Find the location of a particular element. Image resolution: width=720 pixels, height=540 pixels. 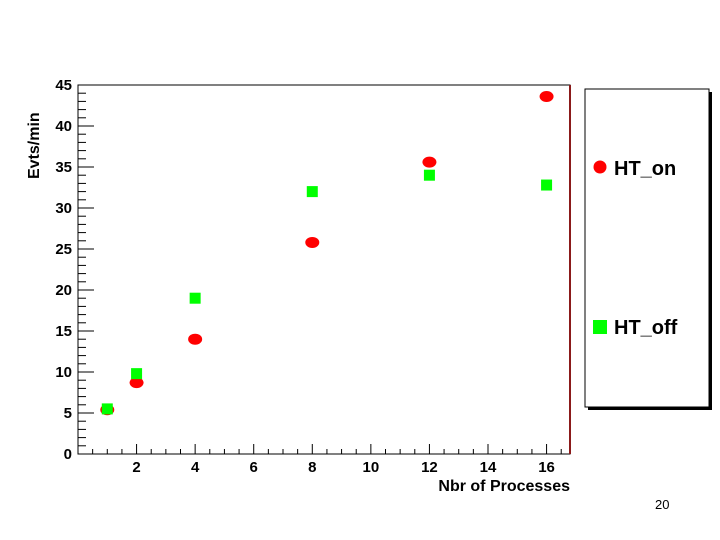

x-tick-label: 16 is located at coordinates (546, 467).